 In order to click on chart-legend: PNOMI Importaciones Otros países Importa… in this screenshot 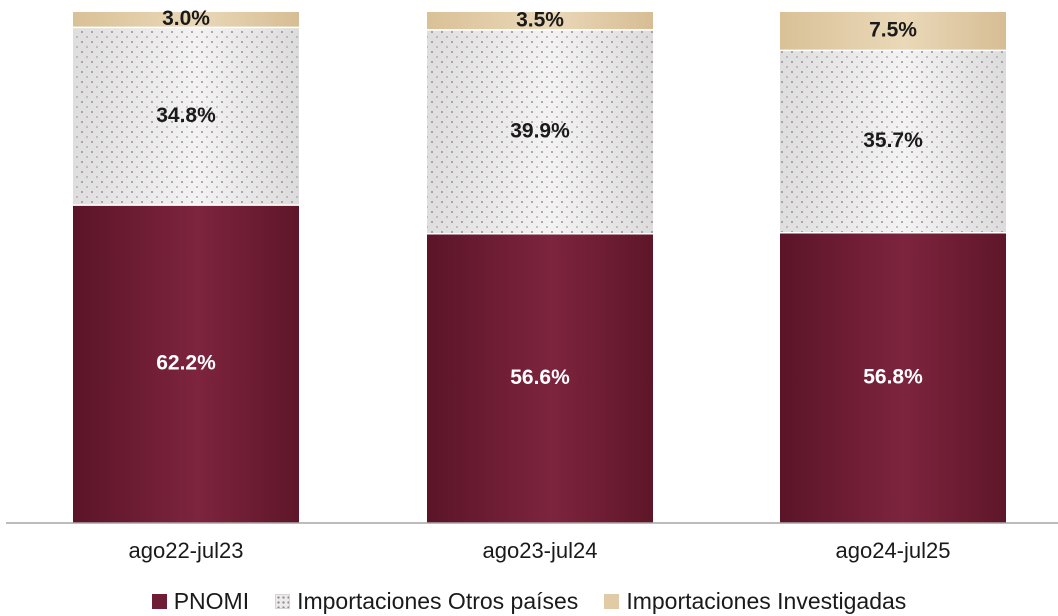, I will do `click(529, 601)`.